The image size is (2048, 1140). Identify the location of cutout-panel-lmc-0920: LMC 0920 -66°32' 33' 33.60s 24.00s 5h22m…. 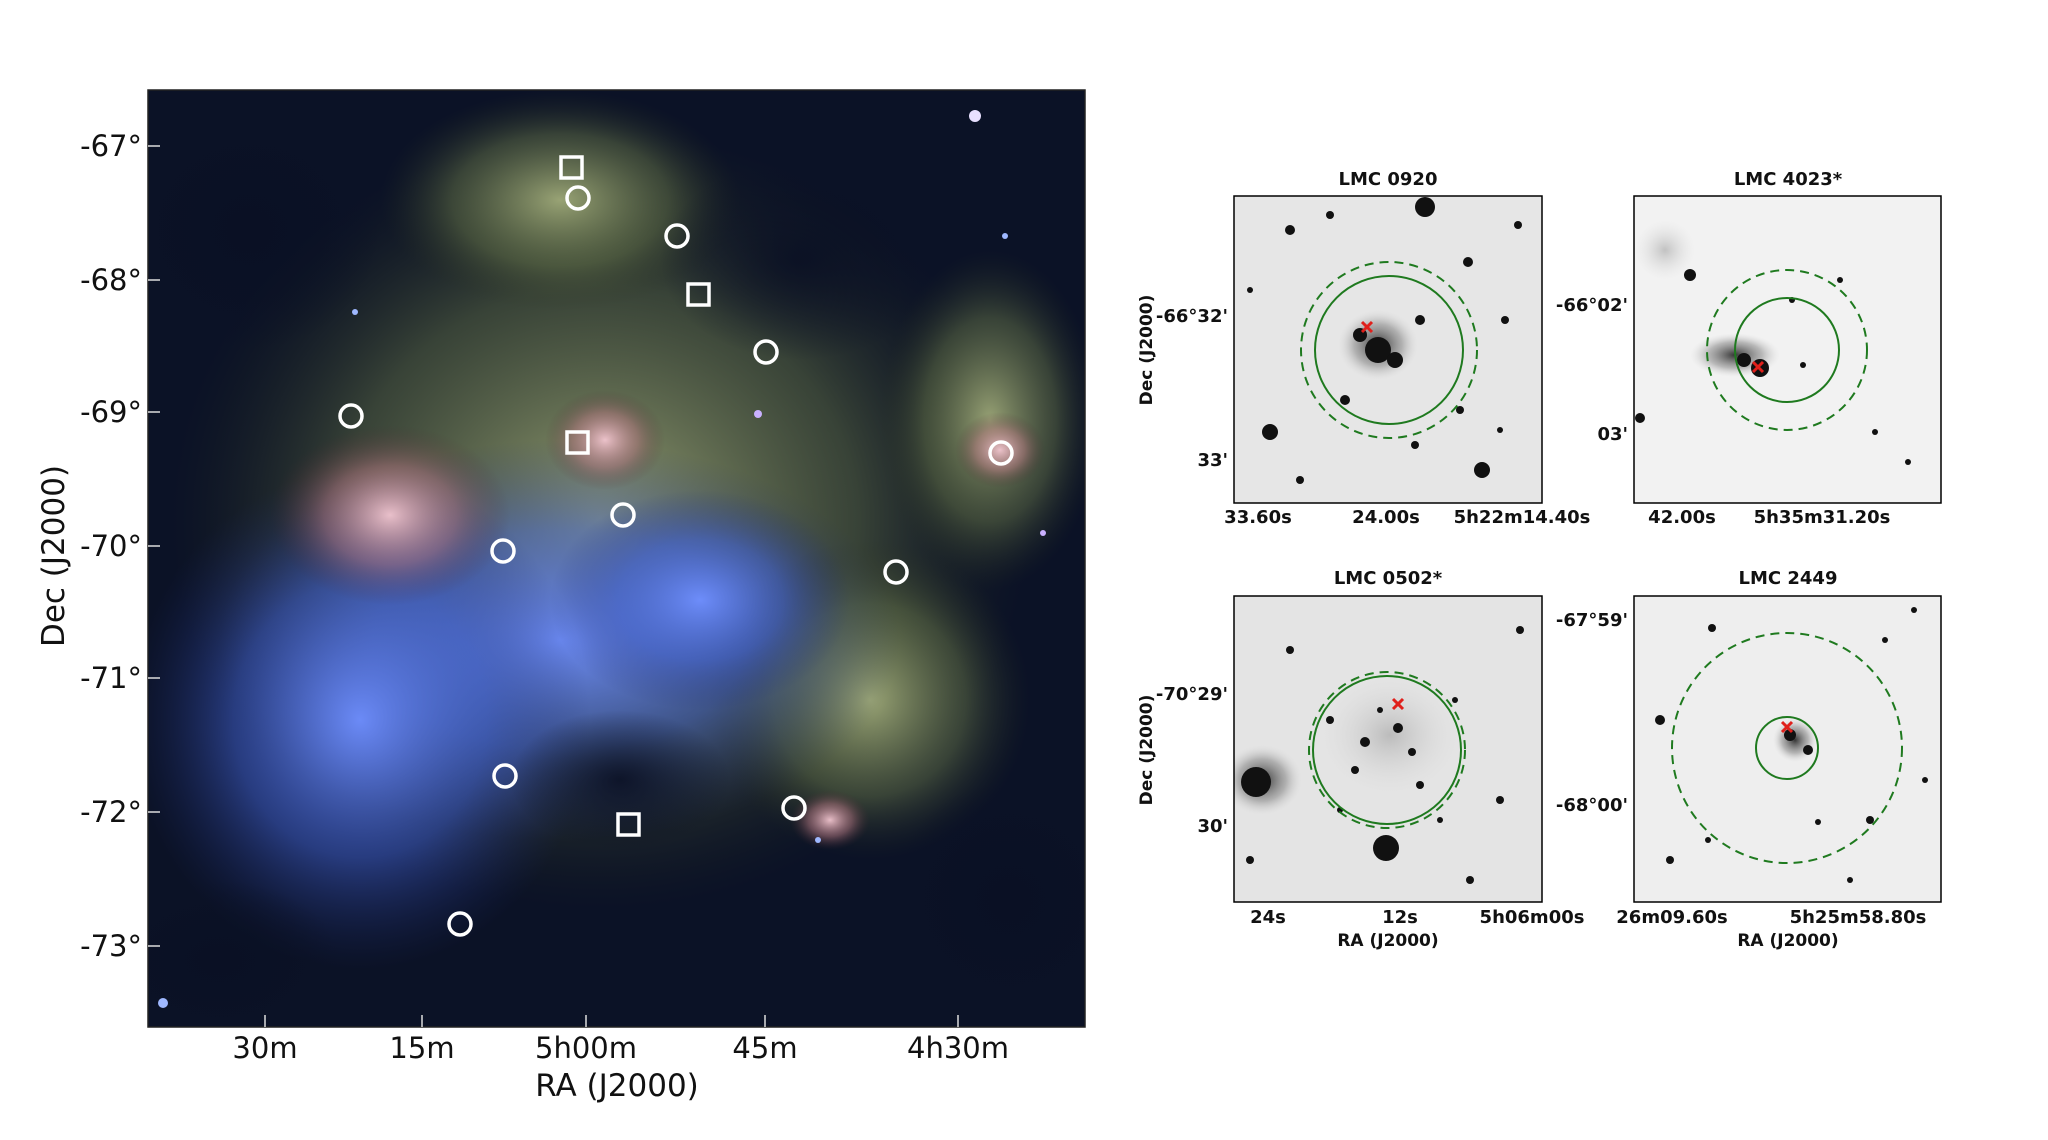
(1363, 348).